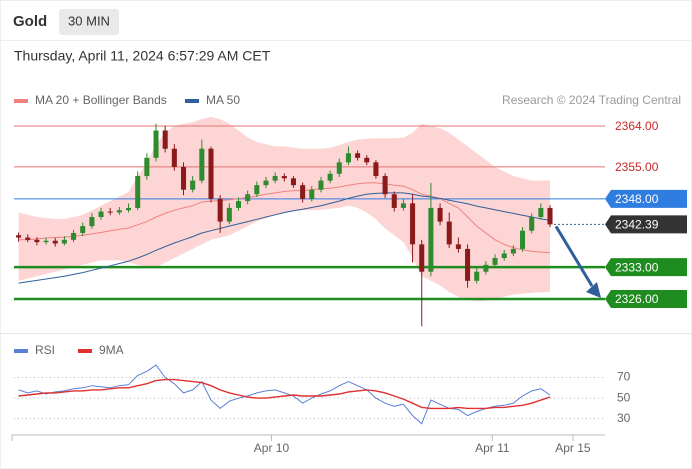 This screenshot has width=692, height=469. Describe the element at coordinates (573, 448) in the screenshot. I see `x-tick-label: Apr 15` at that location.